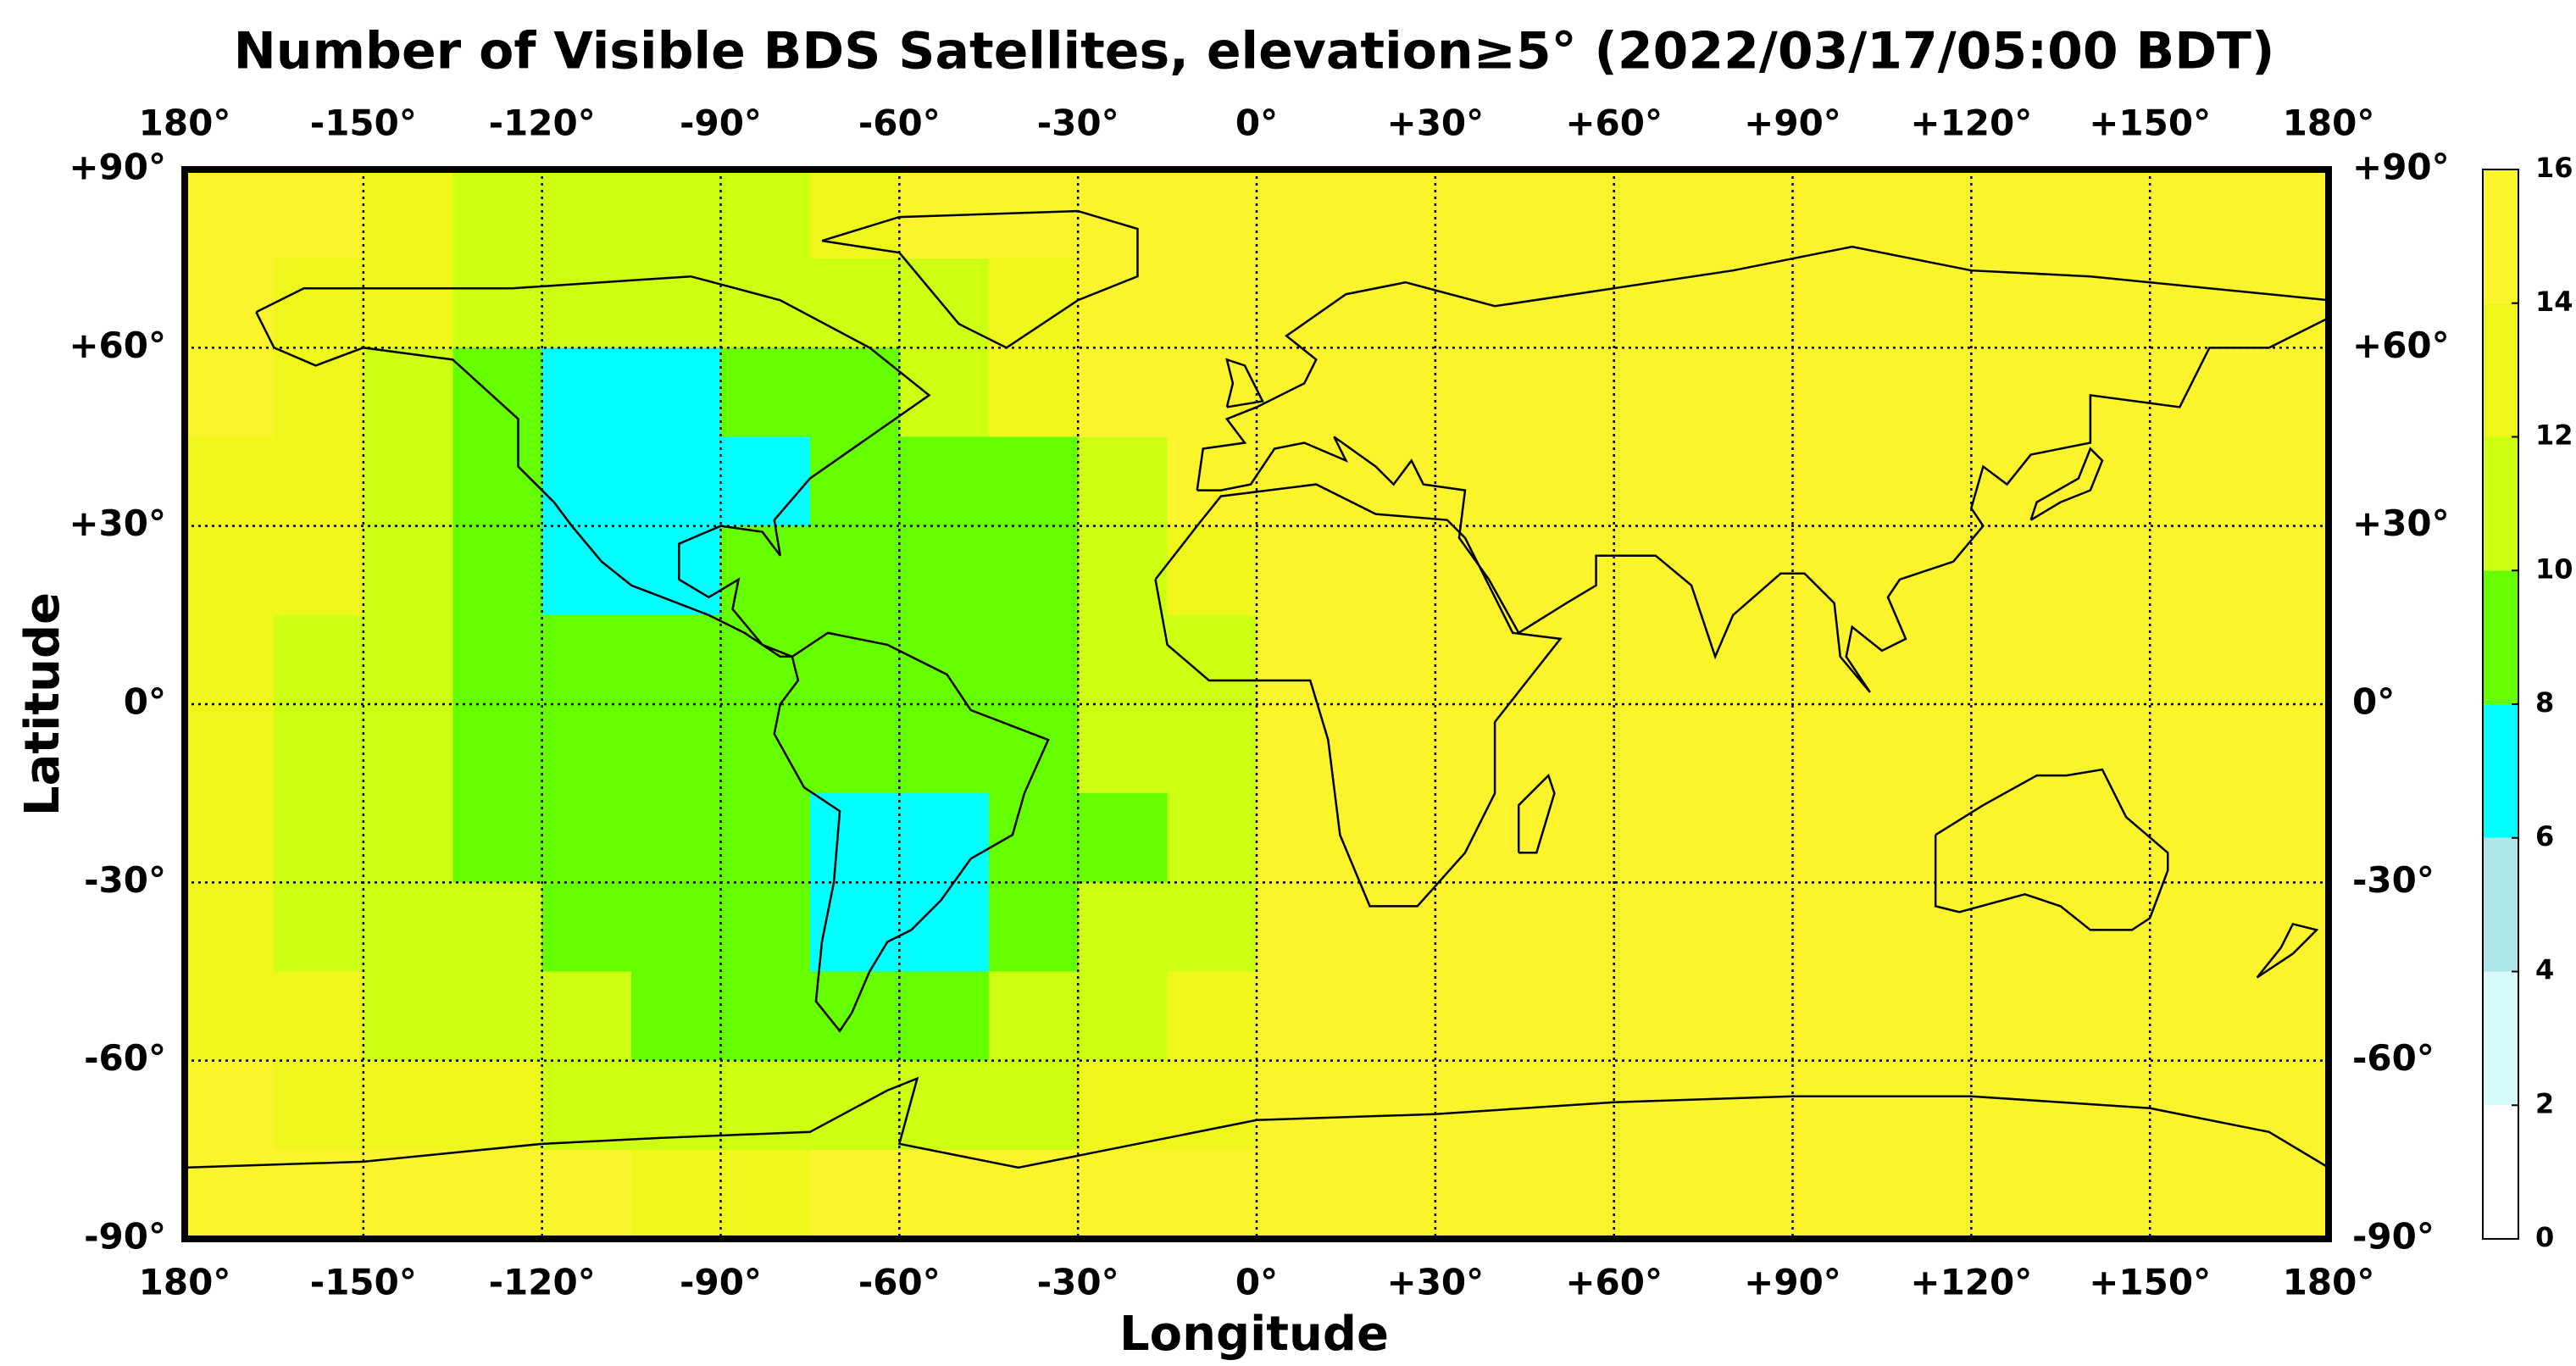 The height and width of the screenshot is (1366, 2576). Describe the element at coordinates (2544, 1103) in the screenshot. I see `colorbar-tick-label: 2` at that location.